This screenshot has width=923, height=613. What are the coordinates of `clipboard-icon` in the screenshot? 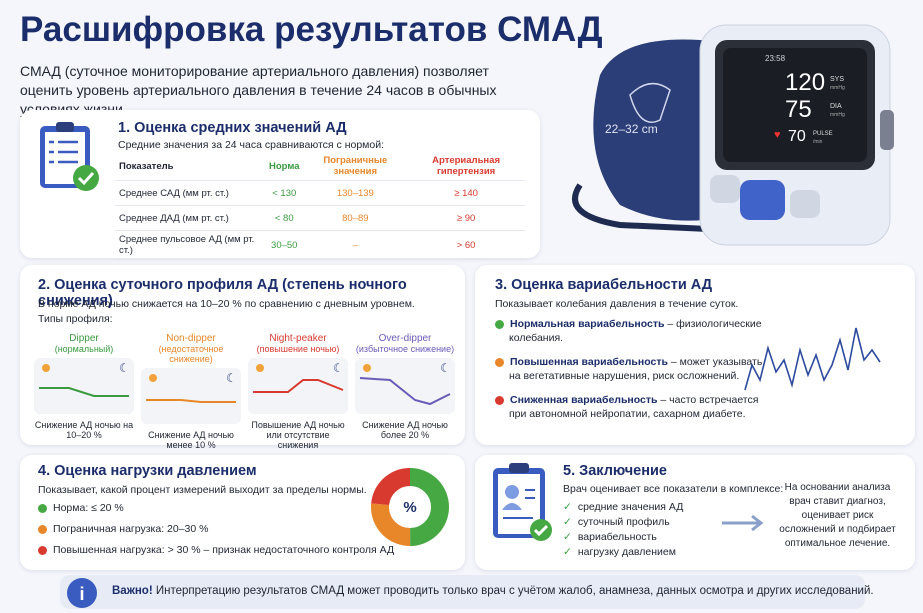 It's located at (69, 156).